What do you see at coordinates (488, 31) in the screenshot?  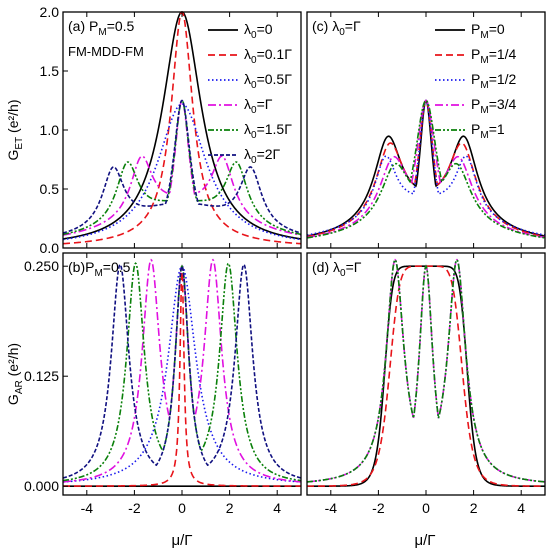 I see `legend-label-c-0: PM=0` at bounding box center [488, 31].